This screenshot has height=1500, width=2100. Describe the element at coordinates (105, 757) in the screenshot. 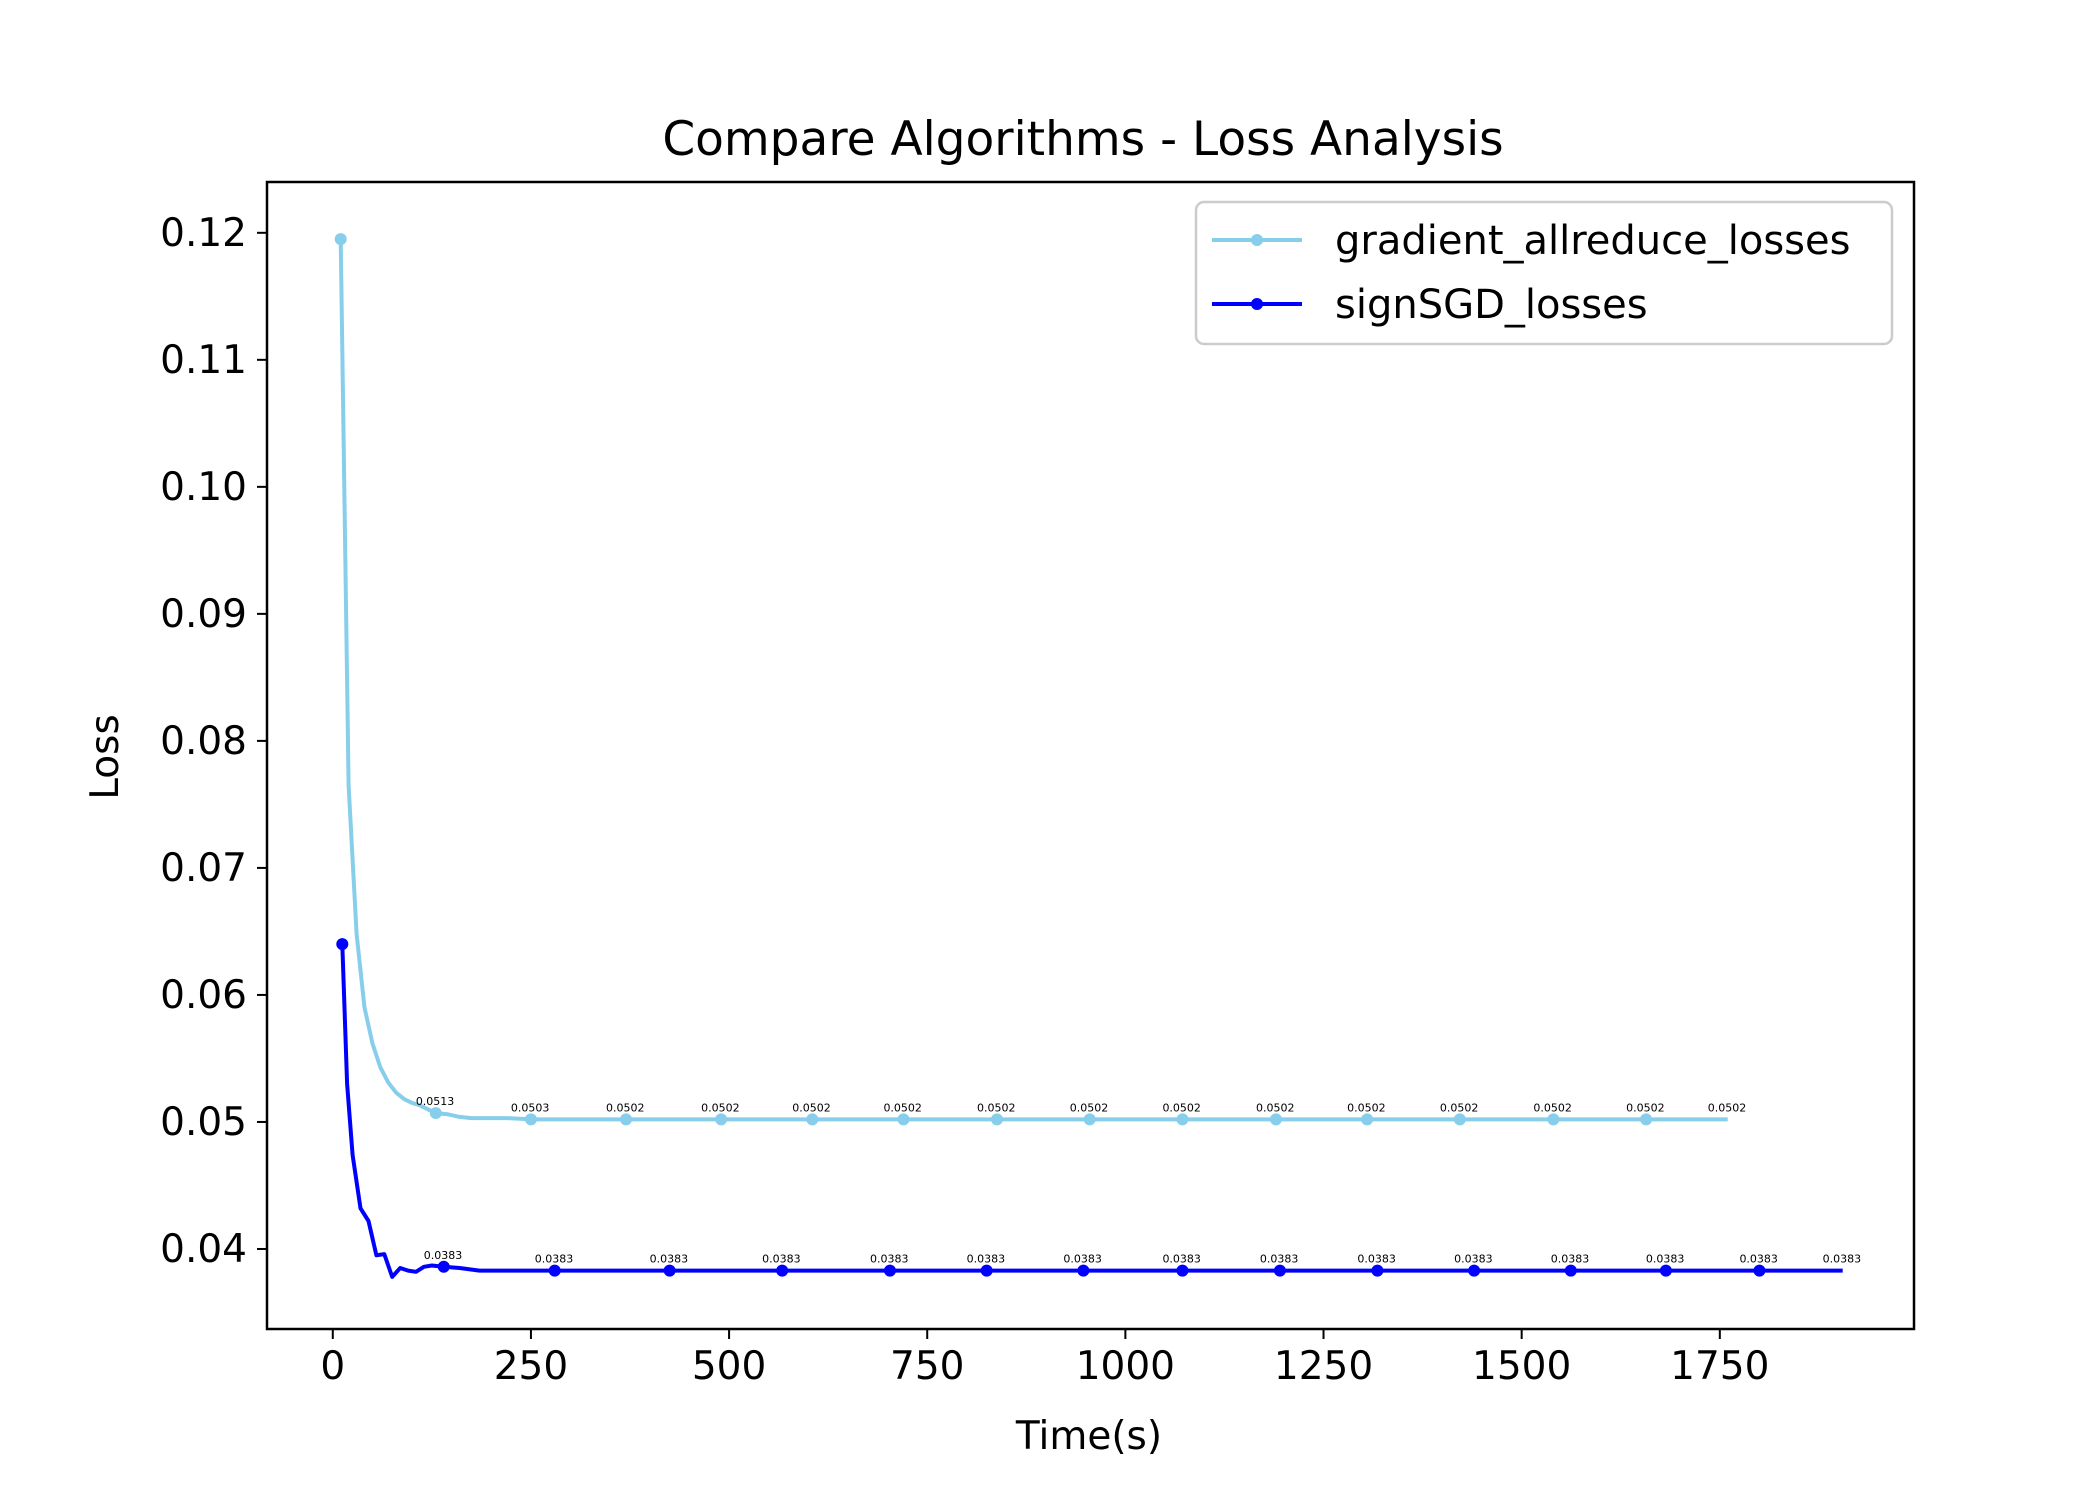

I see `y-axis-title: Loss` at that location.